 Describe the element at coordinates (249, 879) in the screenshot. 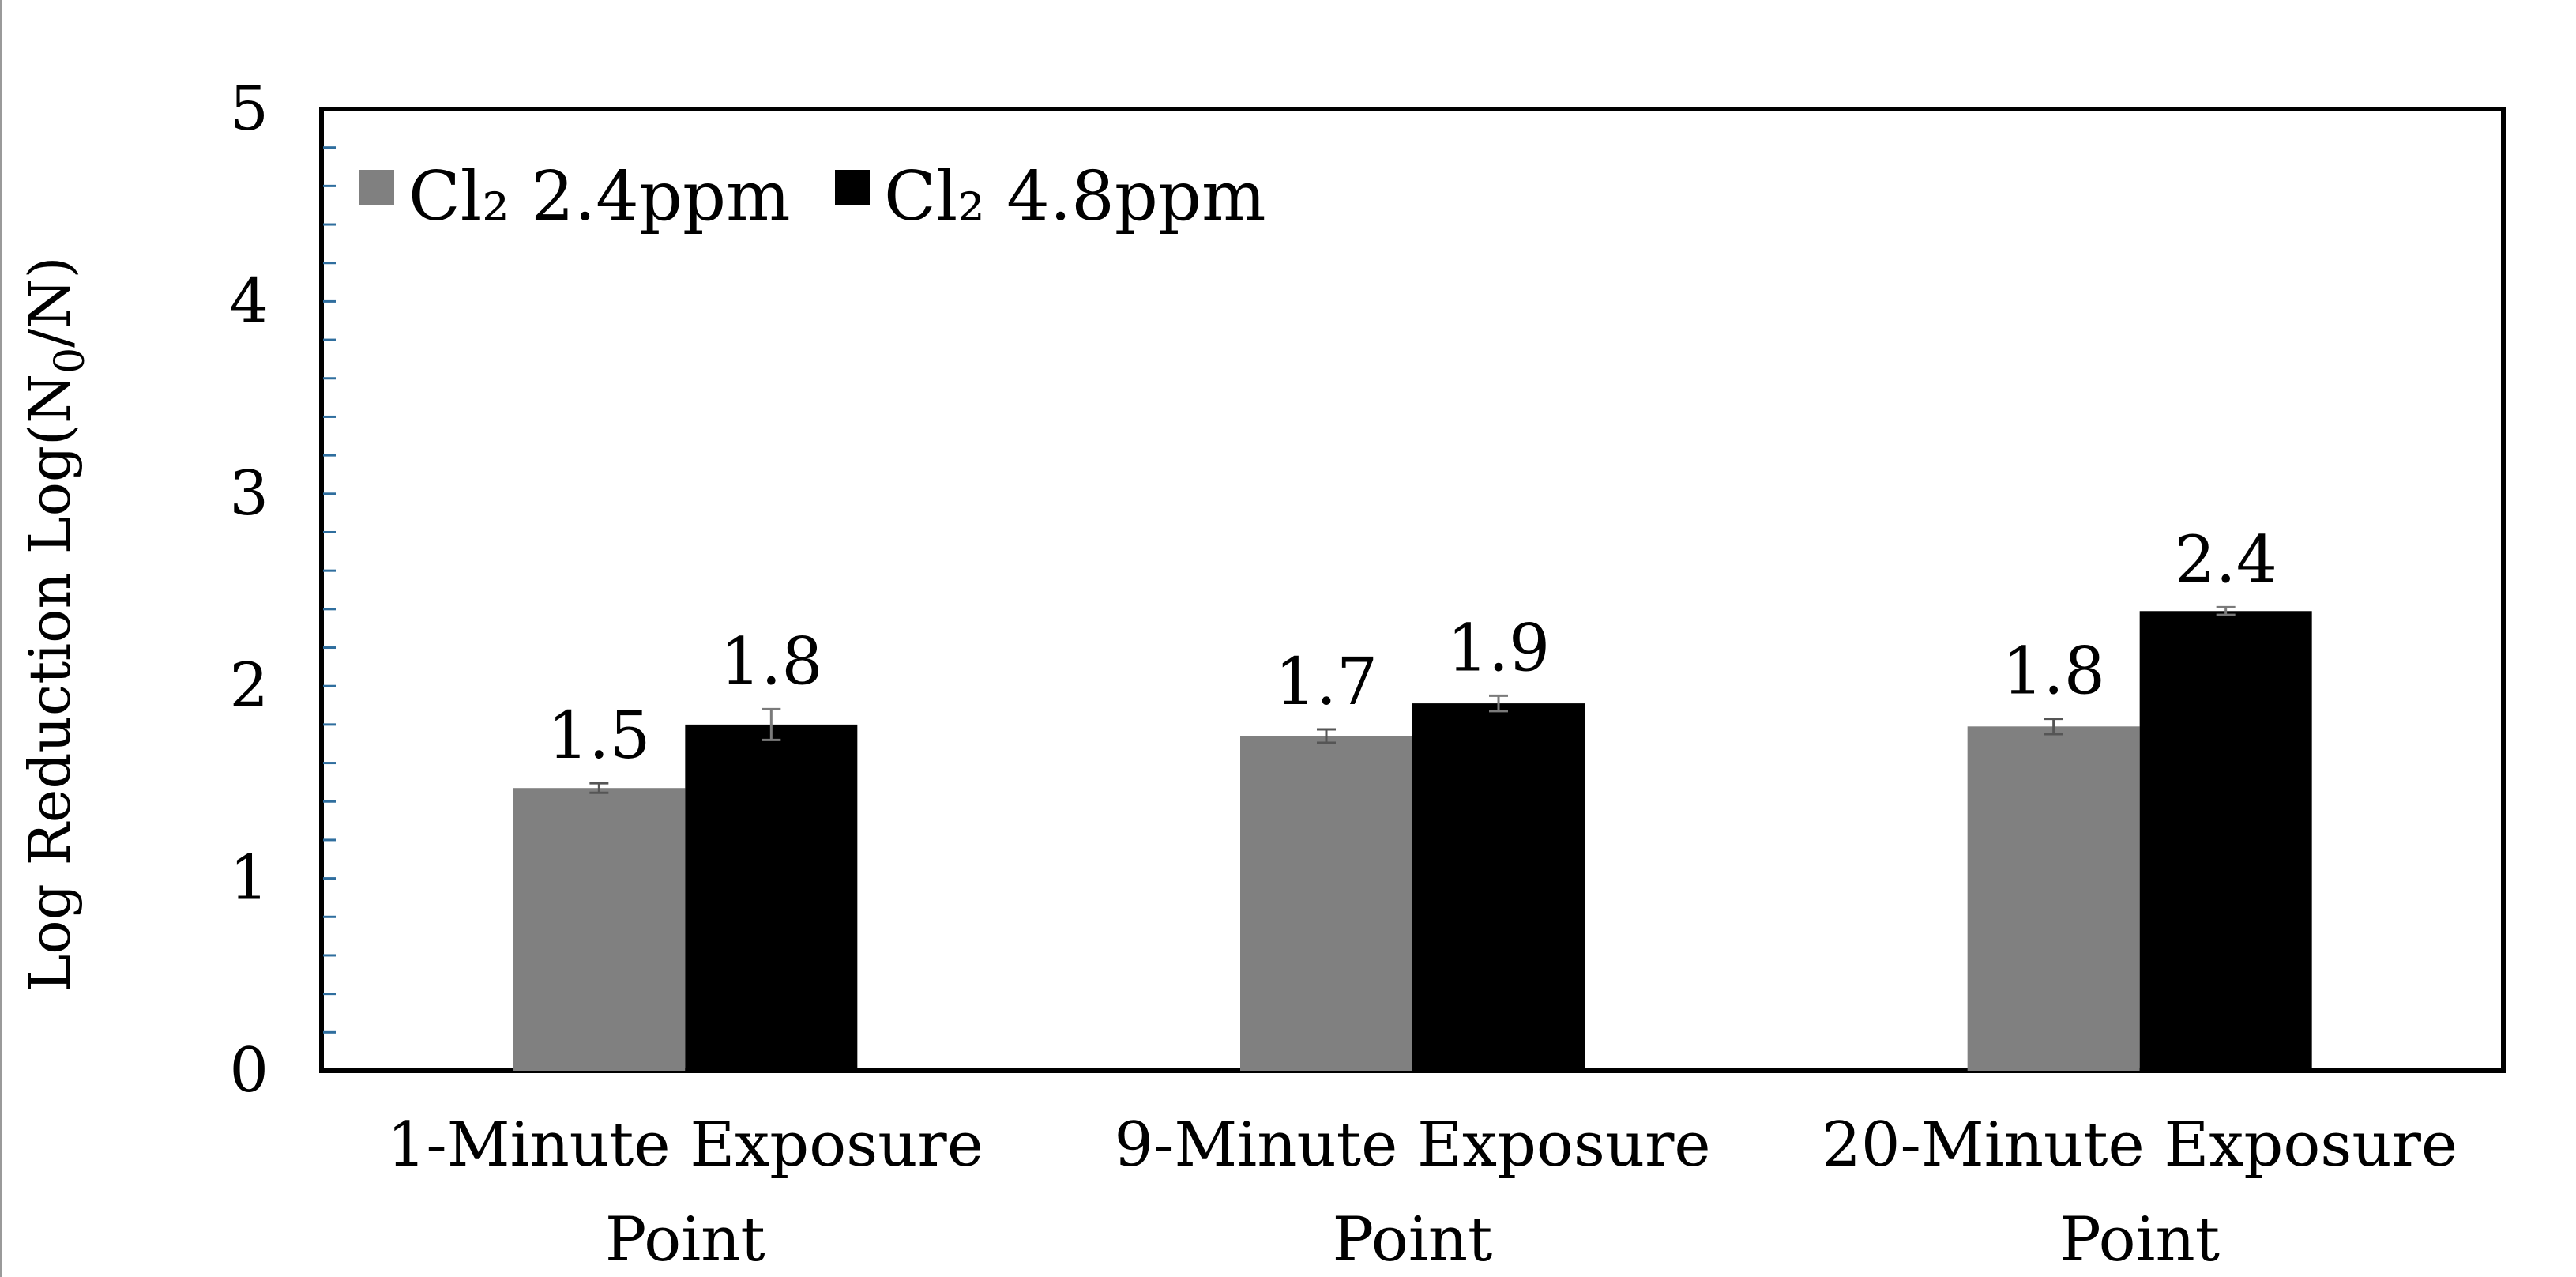

I see `y-tick-label: 1` at that location.